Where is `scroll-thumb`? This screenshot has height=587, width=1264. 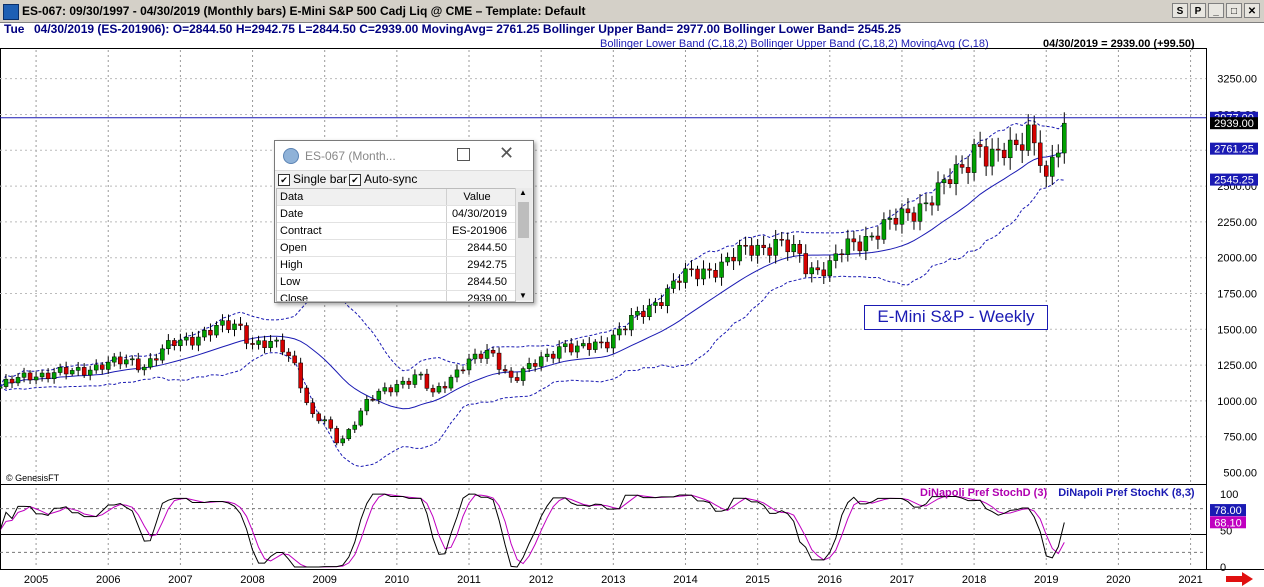 scroll-thumb is located at coordinates (523, 220).